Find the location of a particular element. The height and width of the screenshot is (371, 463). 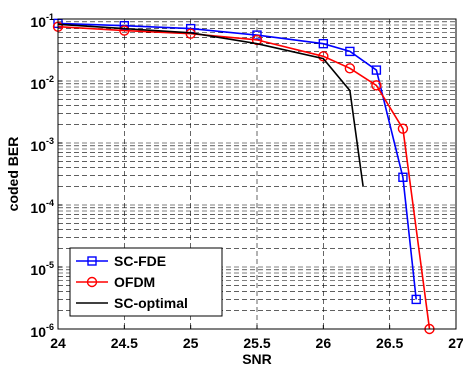

legend-label-ofdm: OFDM is located at coordinates (134, 282).